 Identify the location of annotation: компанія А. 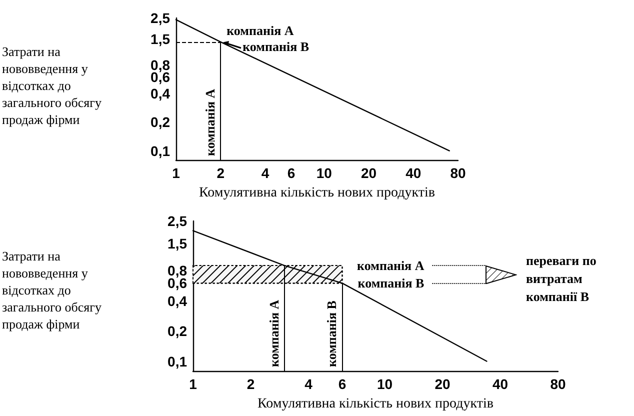
(260, 30).